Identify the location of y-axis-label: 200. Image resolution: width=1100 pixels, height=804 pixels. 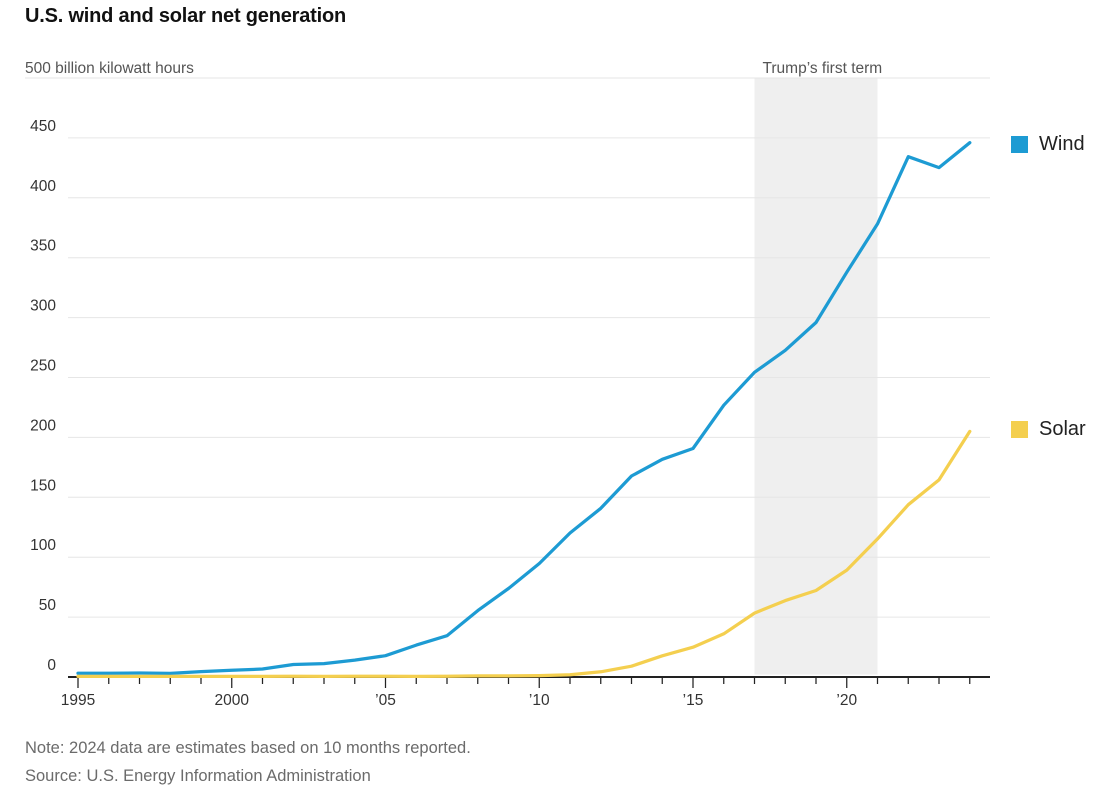
(43, 425).